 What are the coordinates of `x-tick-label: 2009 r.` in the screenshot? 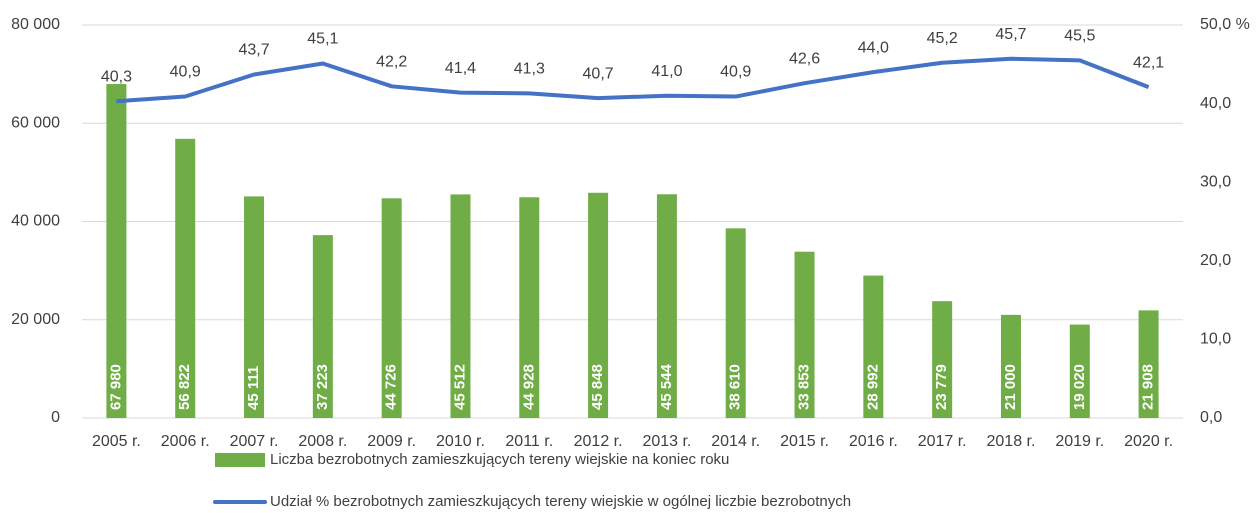 It's located at (391, 441).